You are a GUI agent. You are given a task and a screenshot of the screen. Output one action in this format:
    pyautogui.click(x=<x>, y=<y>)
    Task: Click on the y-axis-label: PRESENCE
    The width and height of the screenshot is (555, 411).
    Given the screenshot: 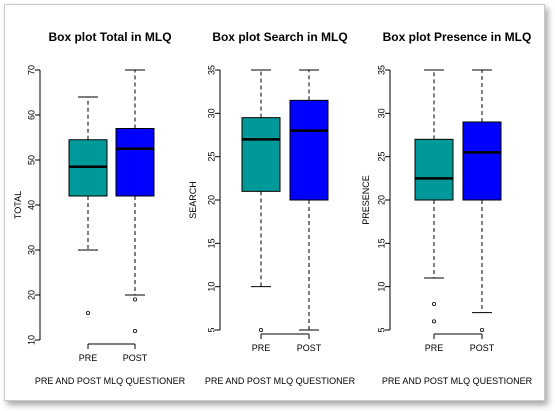 What is the action you would take?
    pyautogui.click(x=366, y=200)
    